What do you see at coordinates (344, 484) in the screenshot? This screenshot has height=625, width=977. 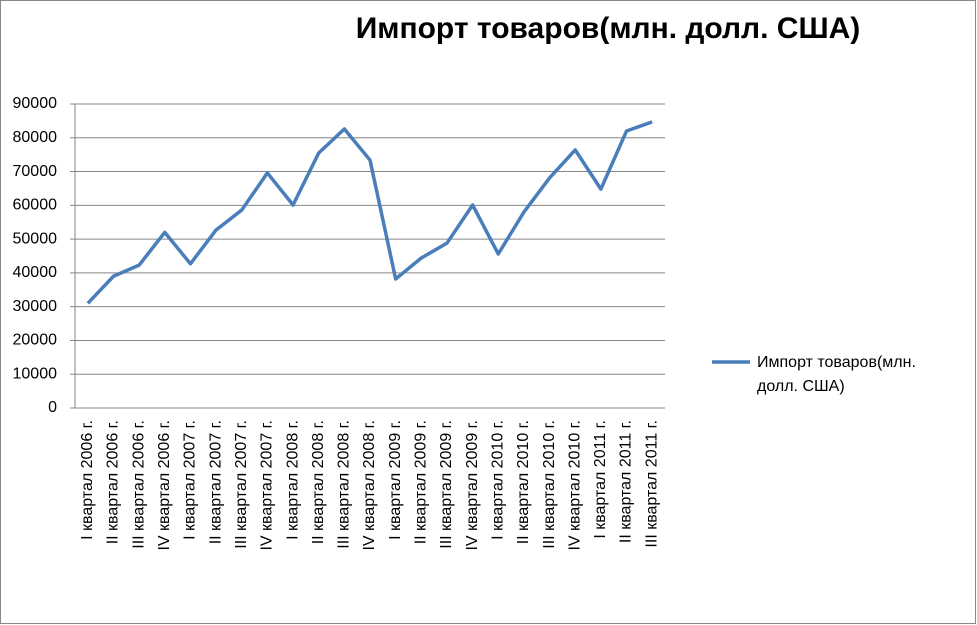 I see `x-tick-label: III квартал 2008 г.` at bounding box center [344, 484].